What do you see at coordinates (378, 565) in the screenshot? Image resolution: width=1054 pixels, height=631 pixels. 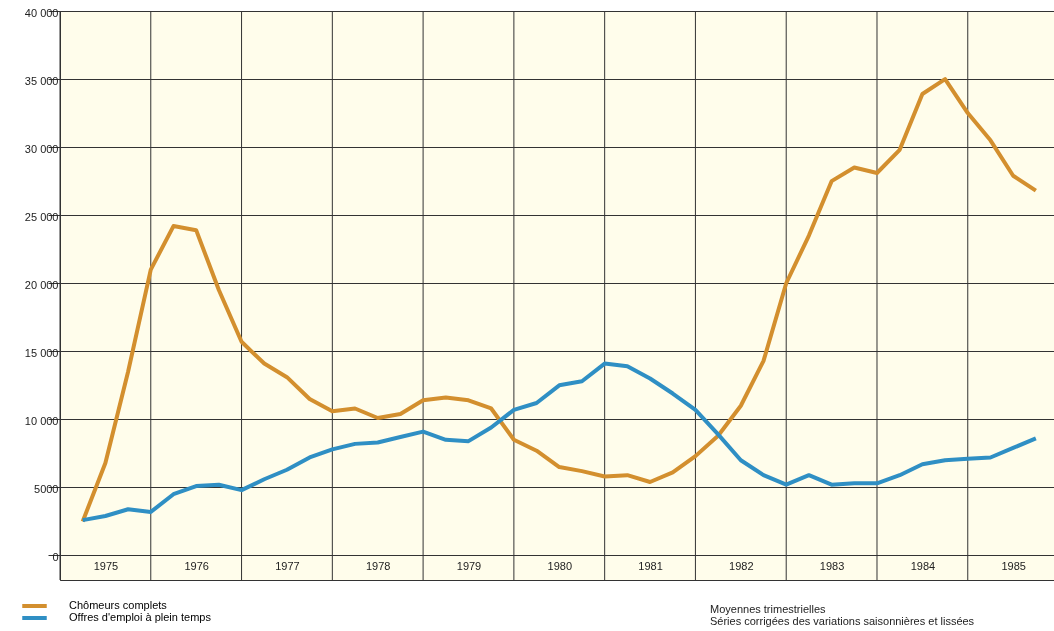 I see `x-tick-label: 1978` at bounding box center [378, 565].